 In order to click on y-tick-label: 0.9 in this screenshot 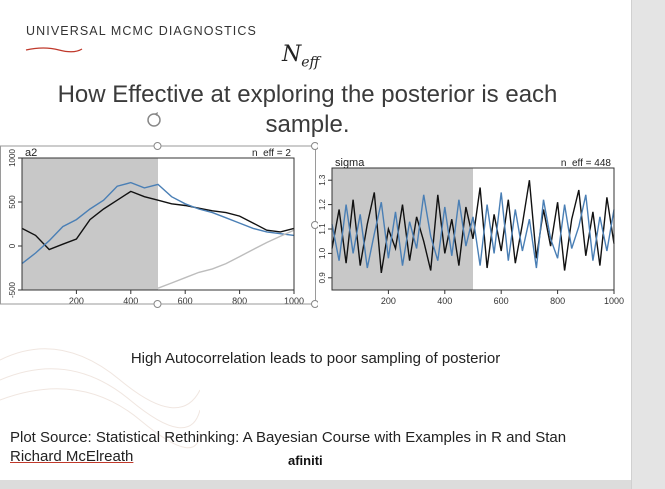, I will do `click(322, 278)`.